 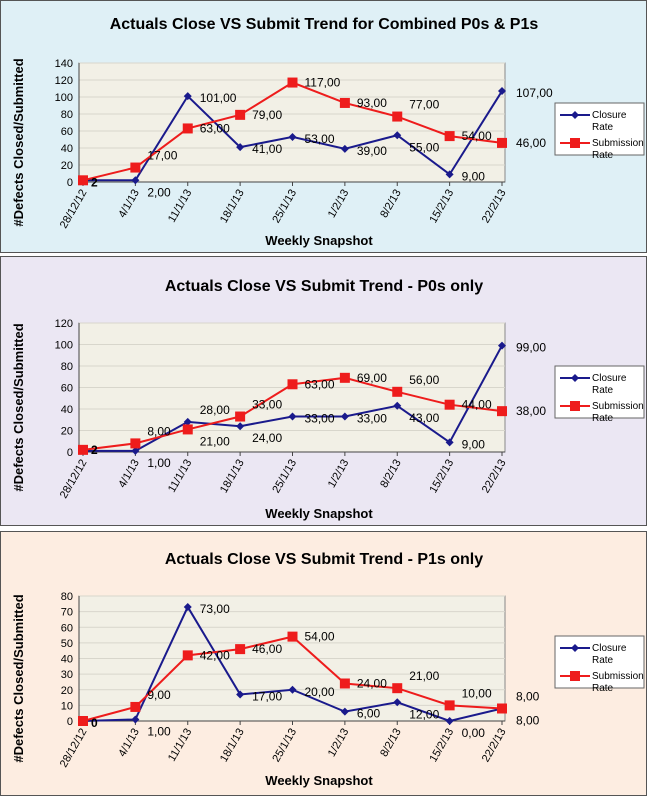 What do you see at coordinates (94, 450) in the screenshot?
I see `submission-data-label: 2` at bounding box center [94, 450].